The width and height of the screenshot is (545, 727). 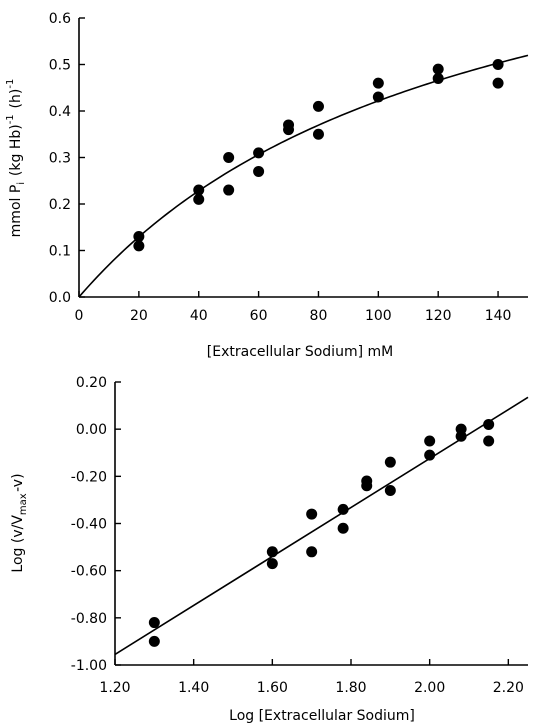 I want to click on x-tick-label: 1.60, so click(x=272, y=688).